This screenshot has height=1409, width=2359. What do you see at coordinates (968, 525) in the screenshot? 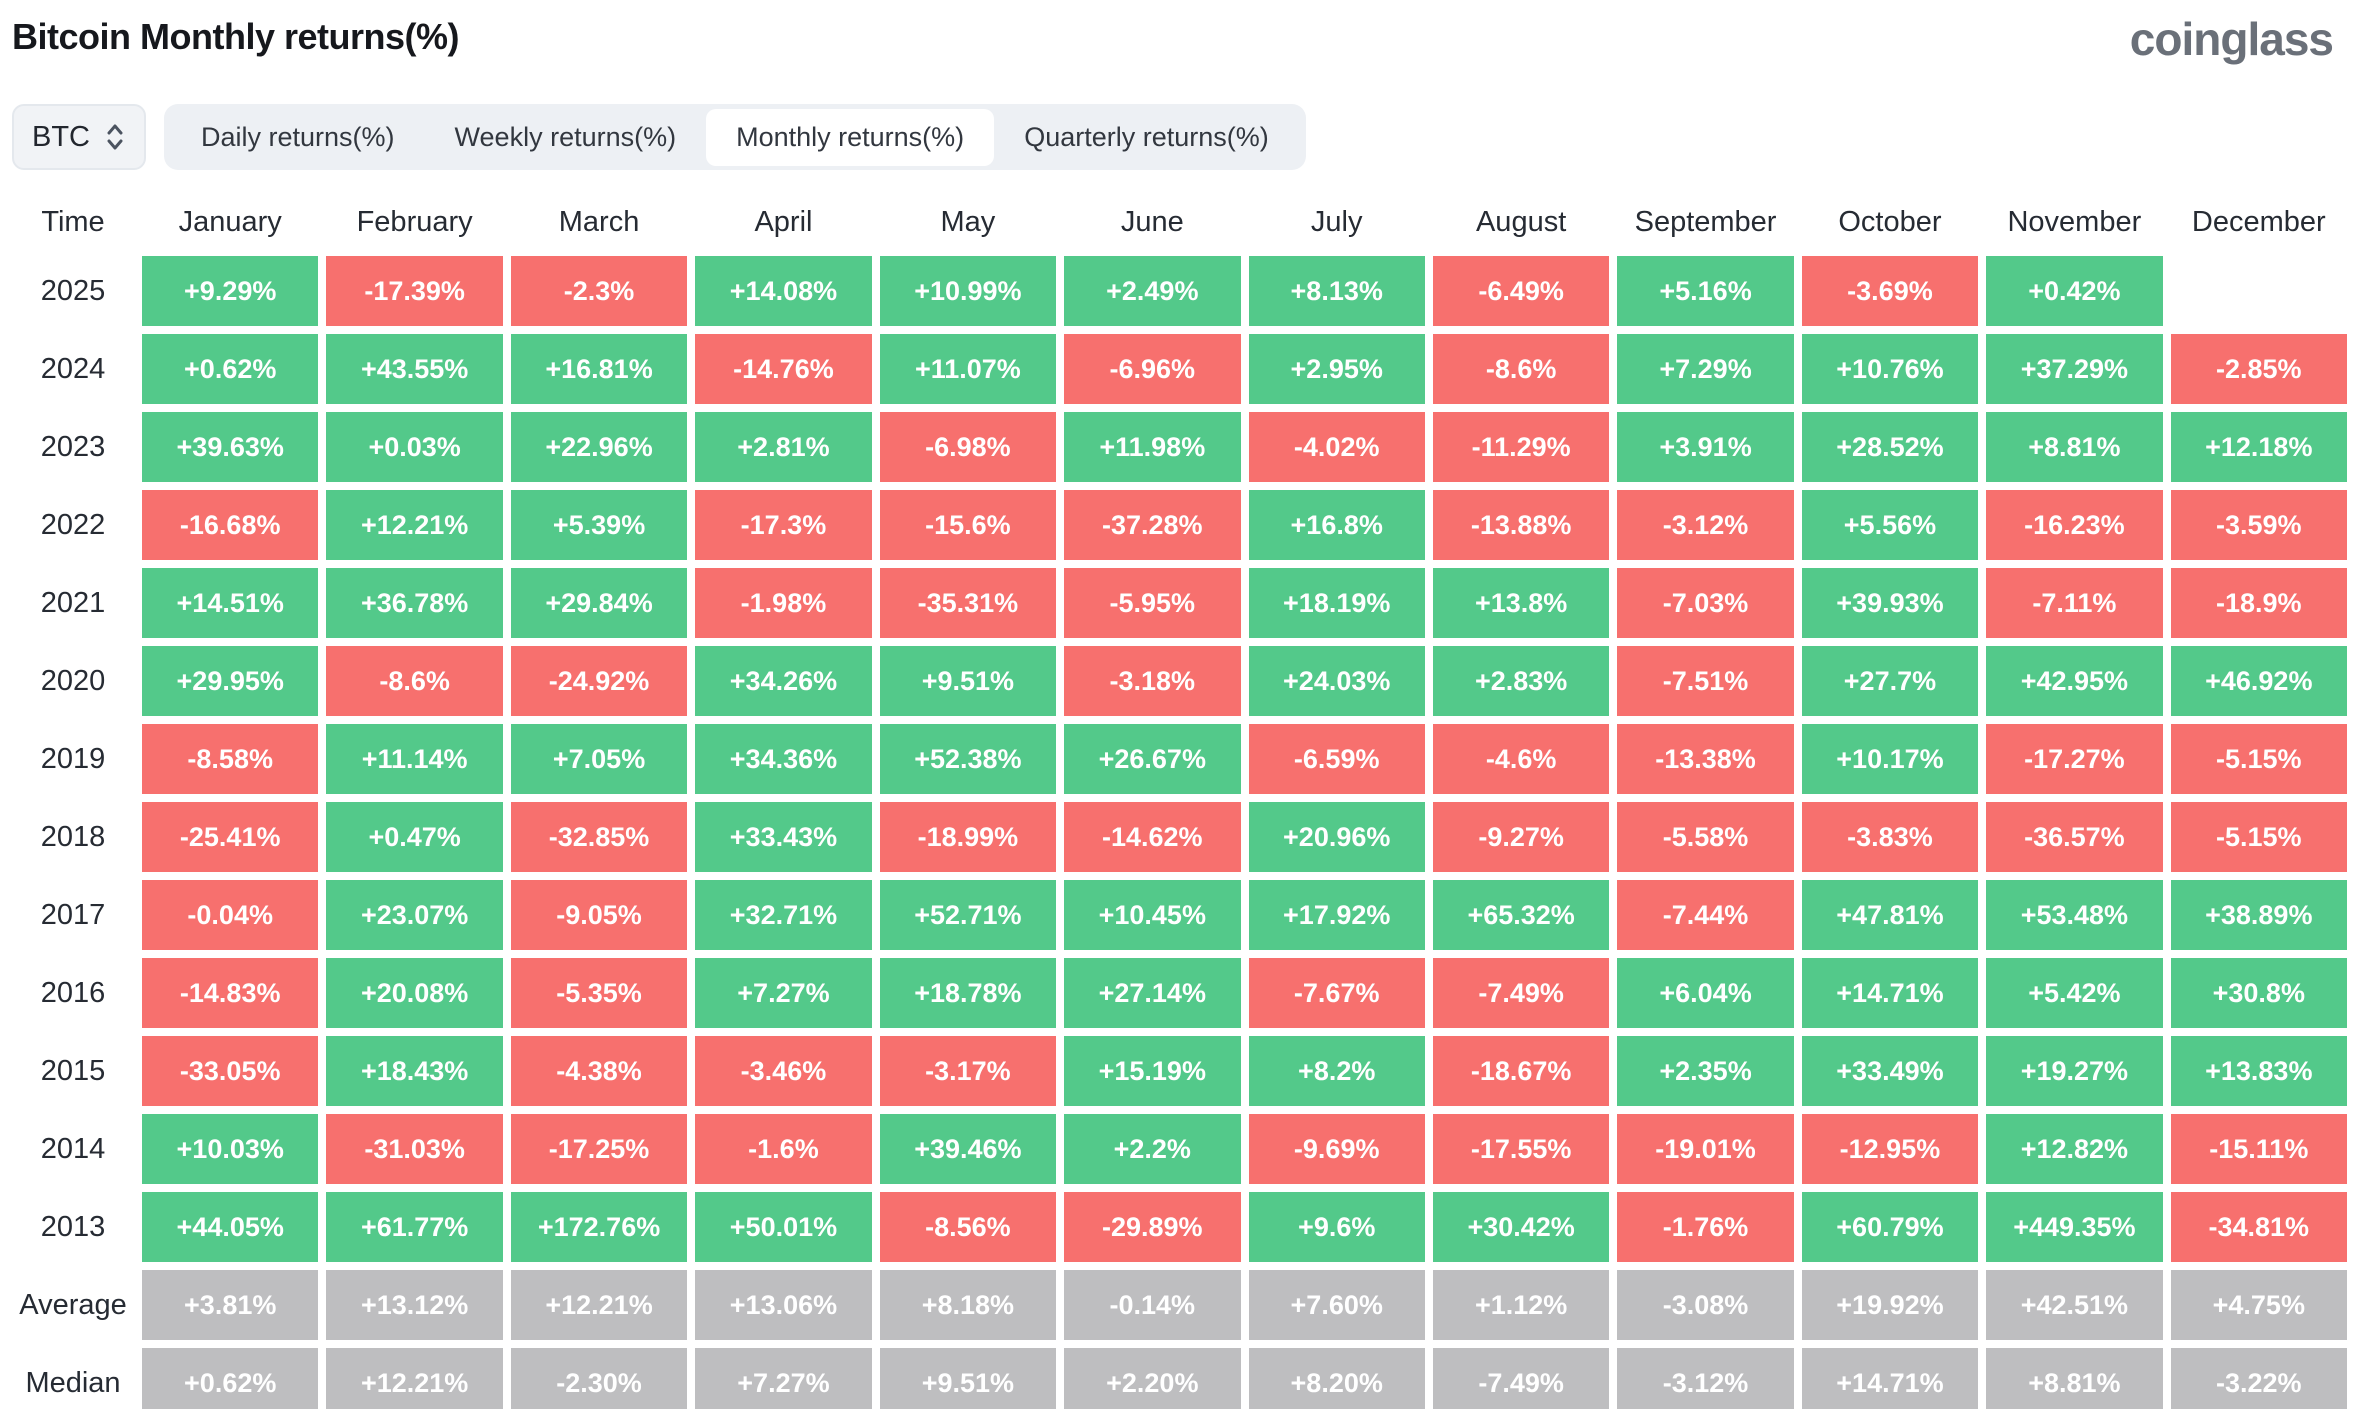
I see `return-cell: -15.6%` at bounding box center [968, 525].